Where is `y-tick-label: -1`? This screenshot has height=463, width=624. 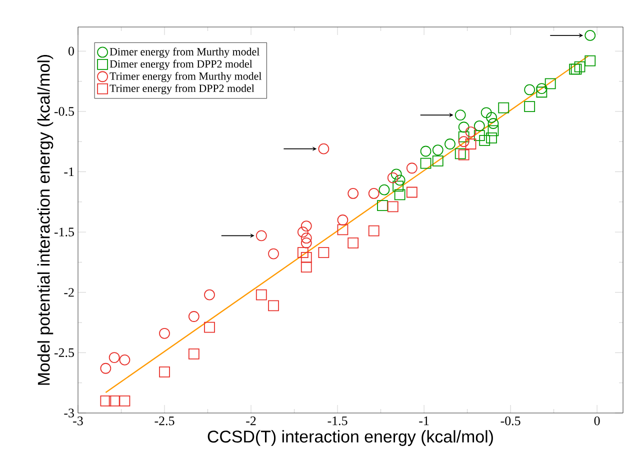 y-tick-label: -1 is located at coordinates (69, 171).